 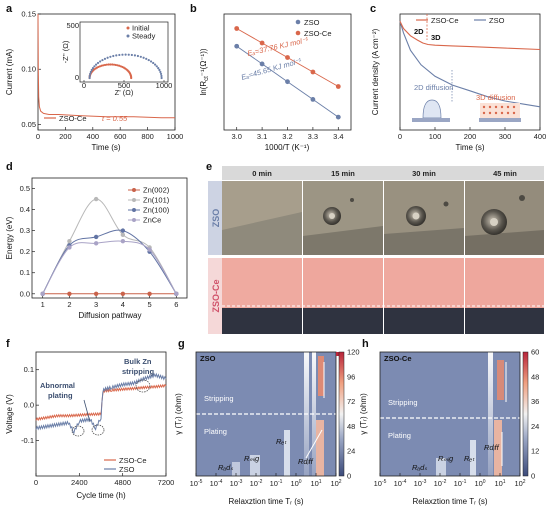 I want to click on annotation-bulk-line1: Bulk Zn, so click(x=138, y=361).